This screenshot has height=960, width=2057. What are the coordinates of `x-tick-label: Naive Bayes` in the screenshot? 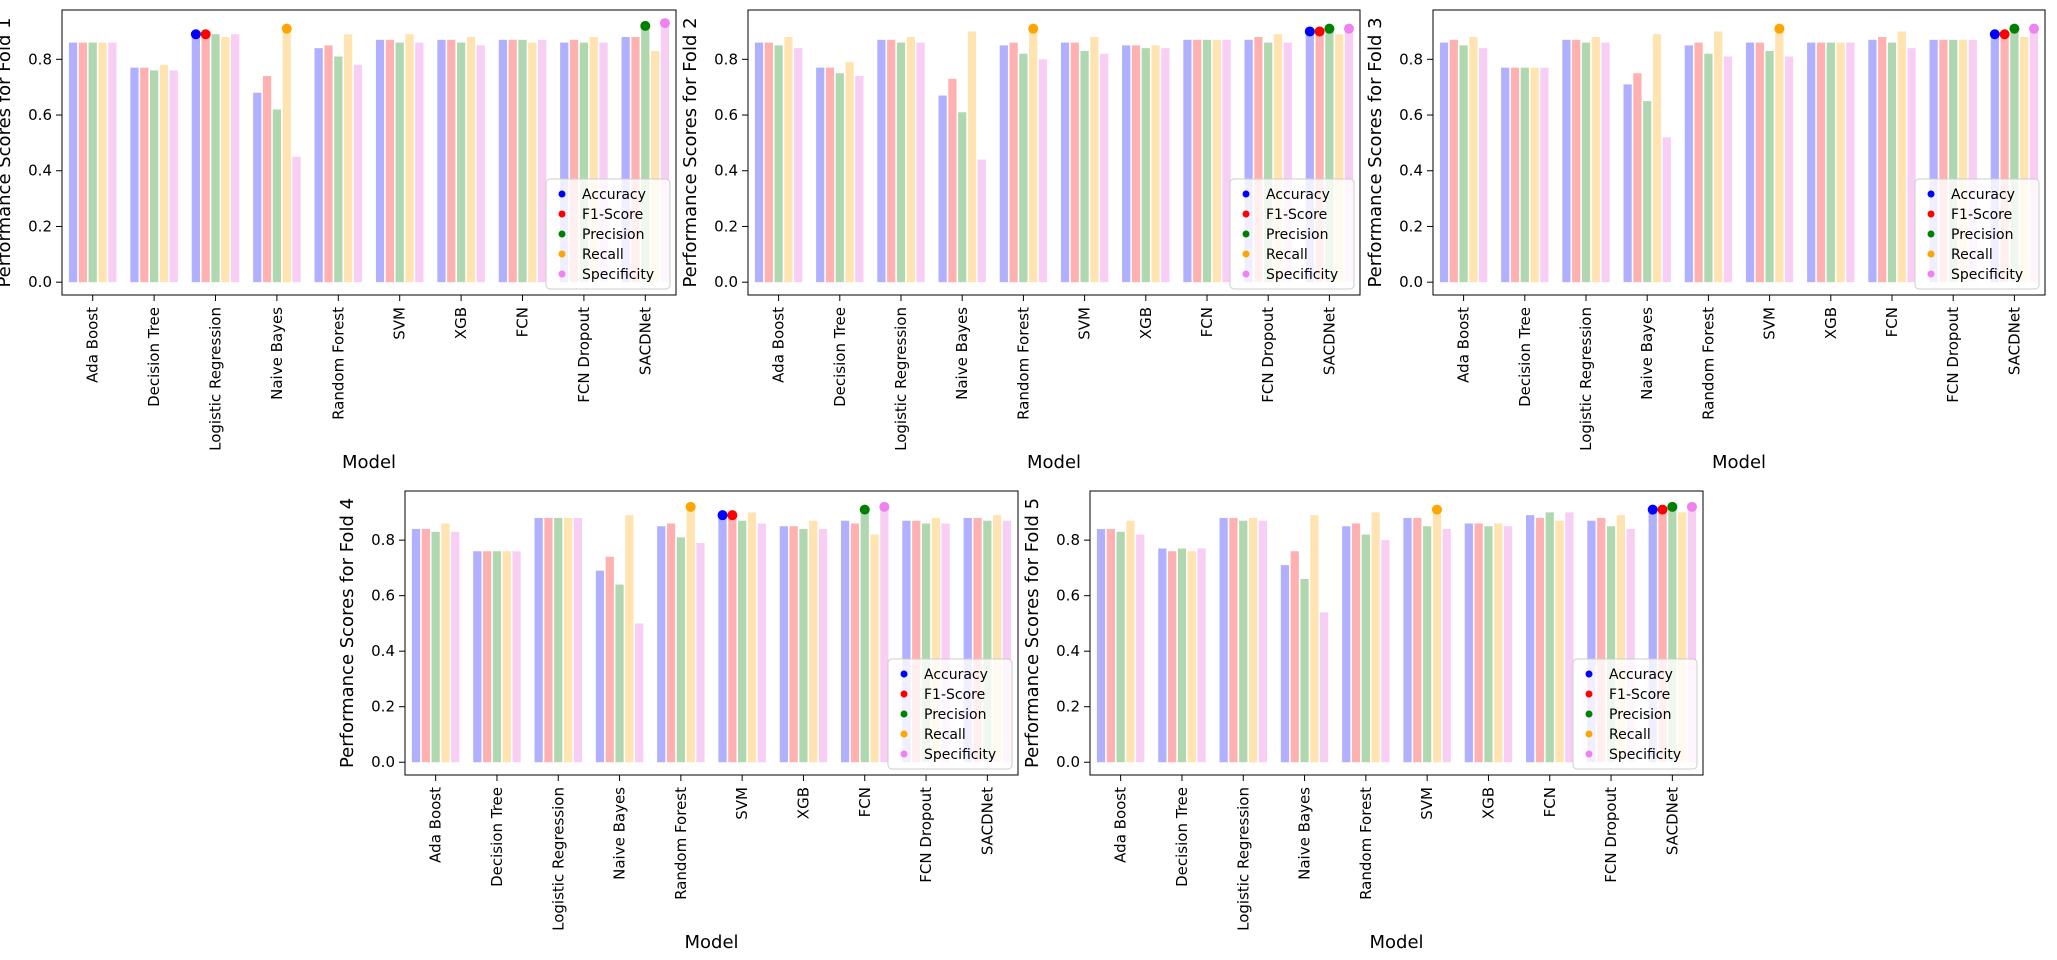 It's located at (962, 353).